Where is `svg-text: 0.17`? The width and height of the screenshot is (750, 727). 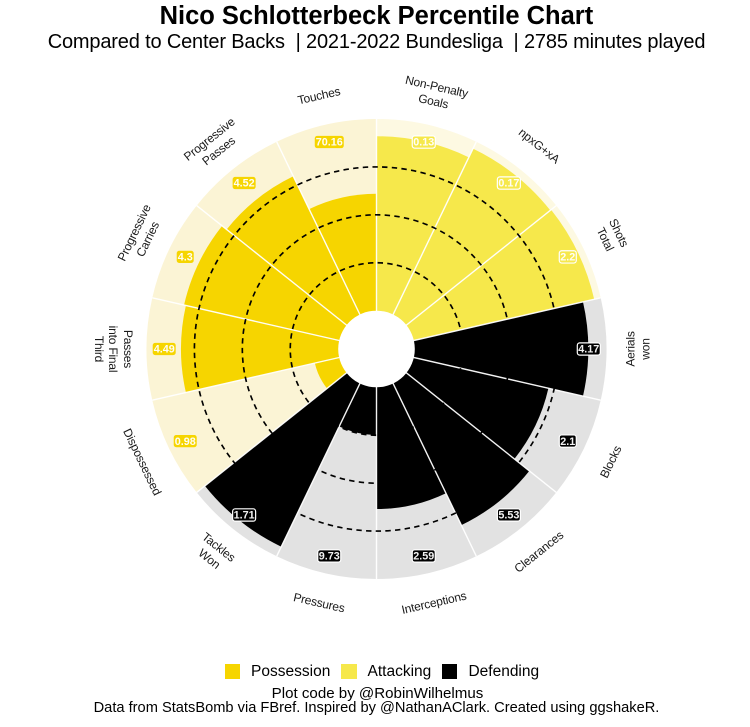
svg-text: 0.17 is located at coordinates (508, 184).